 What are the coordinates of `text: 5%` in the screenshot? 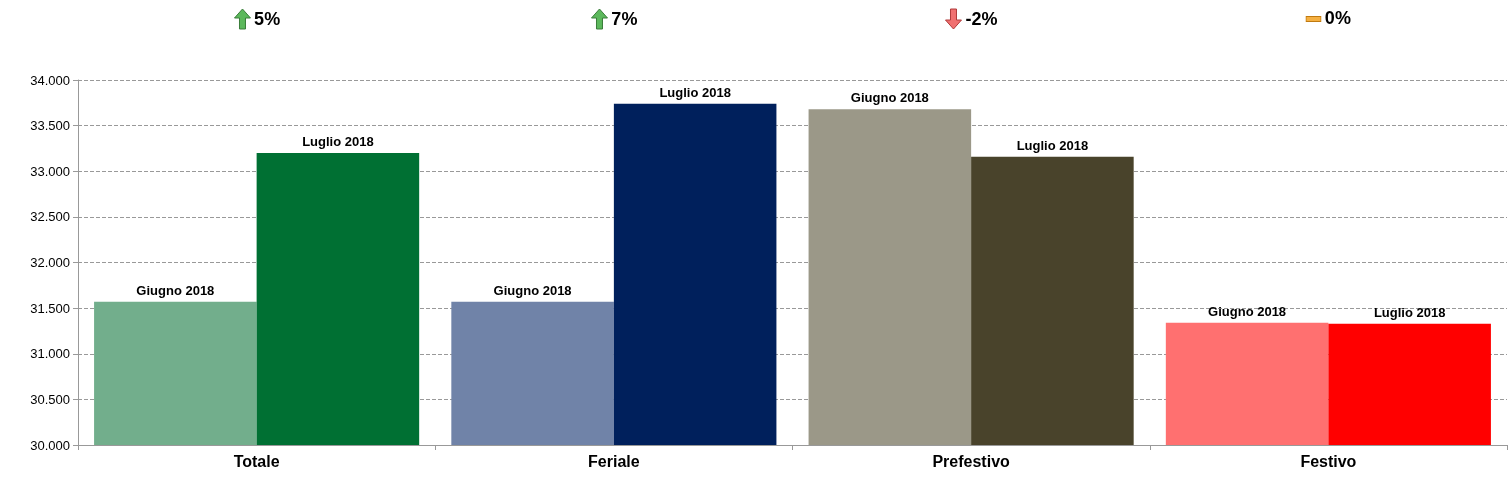 It's located at (267, 19).